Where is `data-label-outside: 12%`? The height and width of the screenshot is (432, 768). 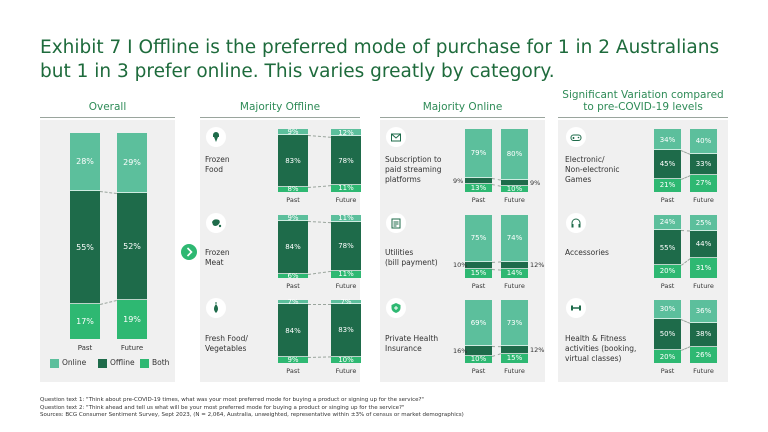
data-label-outside: 12% is located at coordinates (537, 265).